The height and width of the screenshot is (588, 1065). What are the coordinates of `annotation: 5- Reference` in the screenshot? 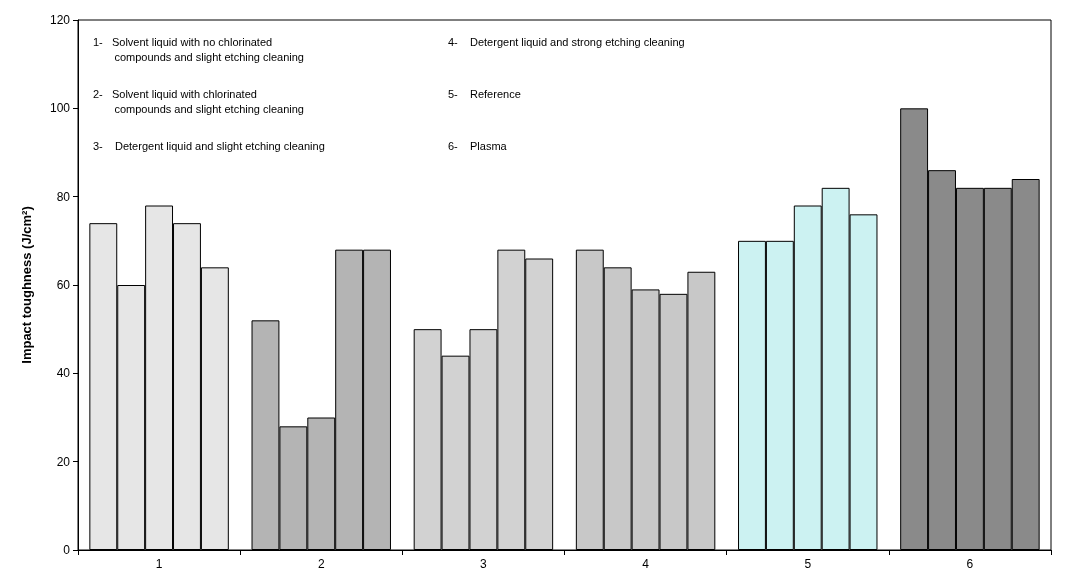 It's located at (484, 93).